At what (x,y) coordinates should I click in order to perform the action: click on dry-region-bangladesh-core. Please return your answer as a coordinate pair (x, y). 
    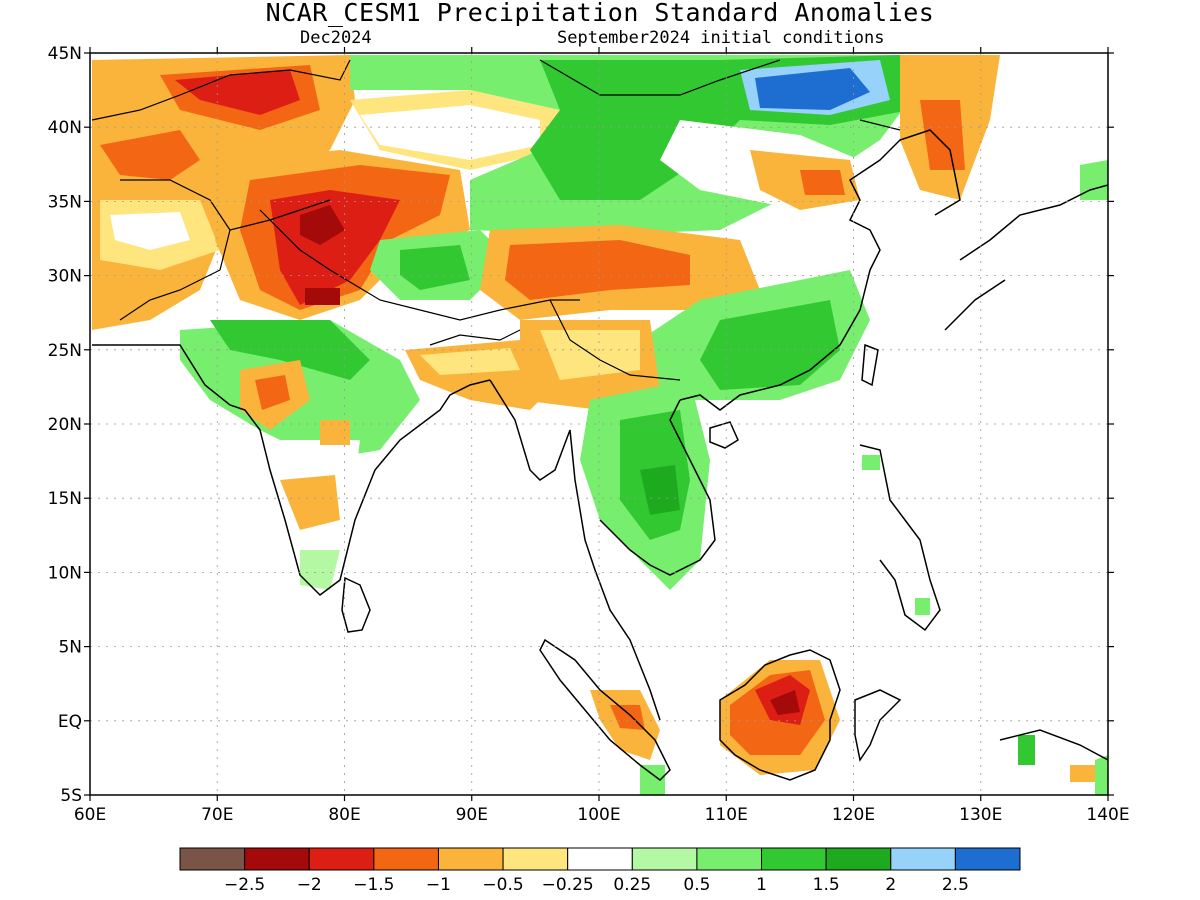
    Looking at the image, I should click on (470, 361).